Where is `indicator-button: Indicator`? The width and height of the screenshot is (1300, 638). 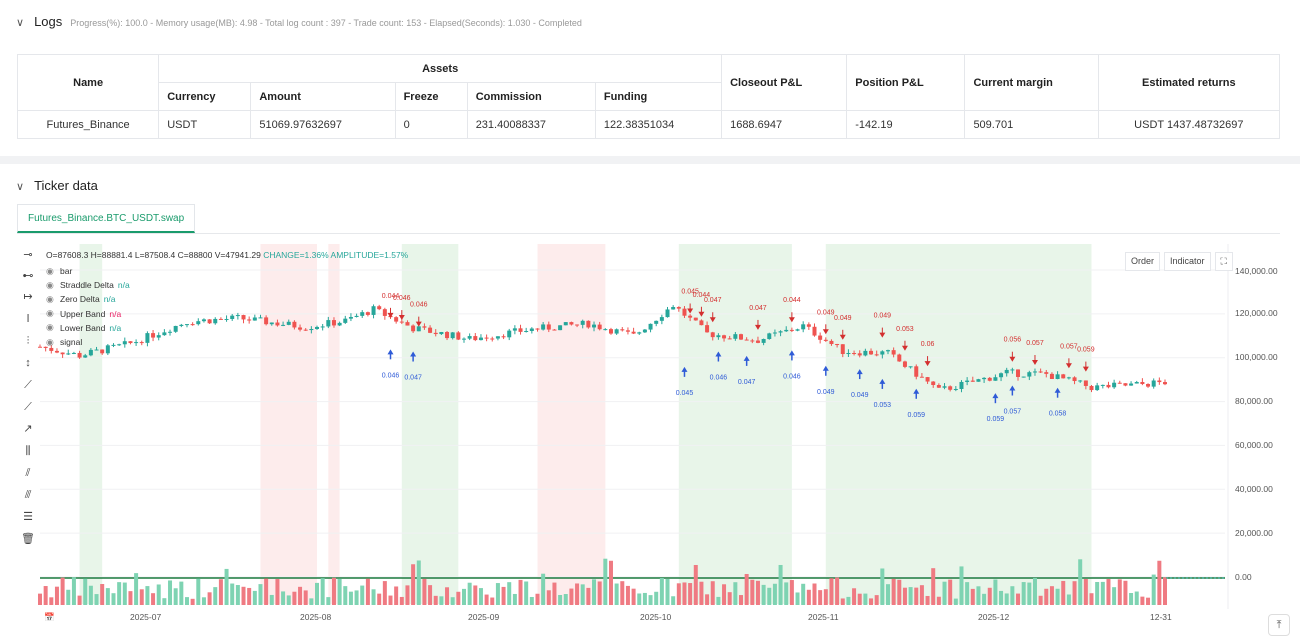
indicator-button: Indicator is located at coordinates (1187, 261).